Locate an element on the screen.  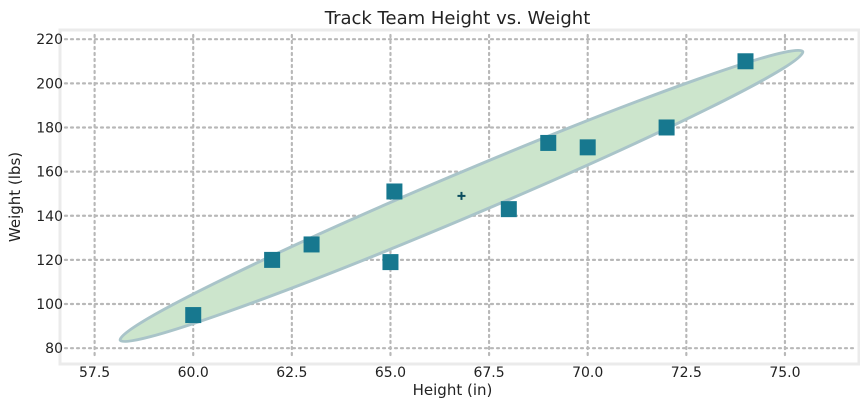
x-tick-label: 72.5 is located at coordinates (686, 373).